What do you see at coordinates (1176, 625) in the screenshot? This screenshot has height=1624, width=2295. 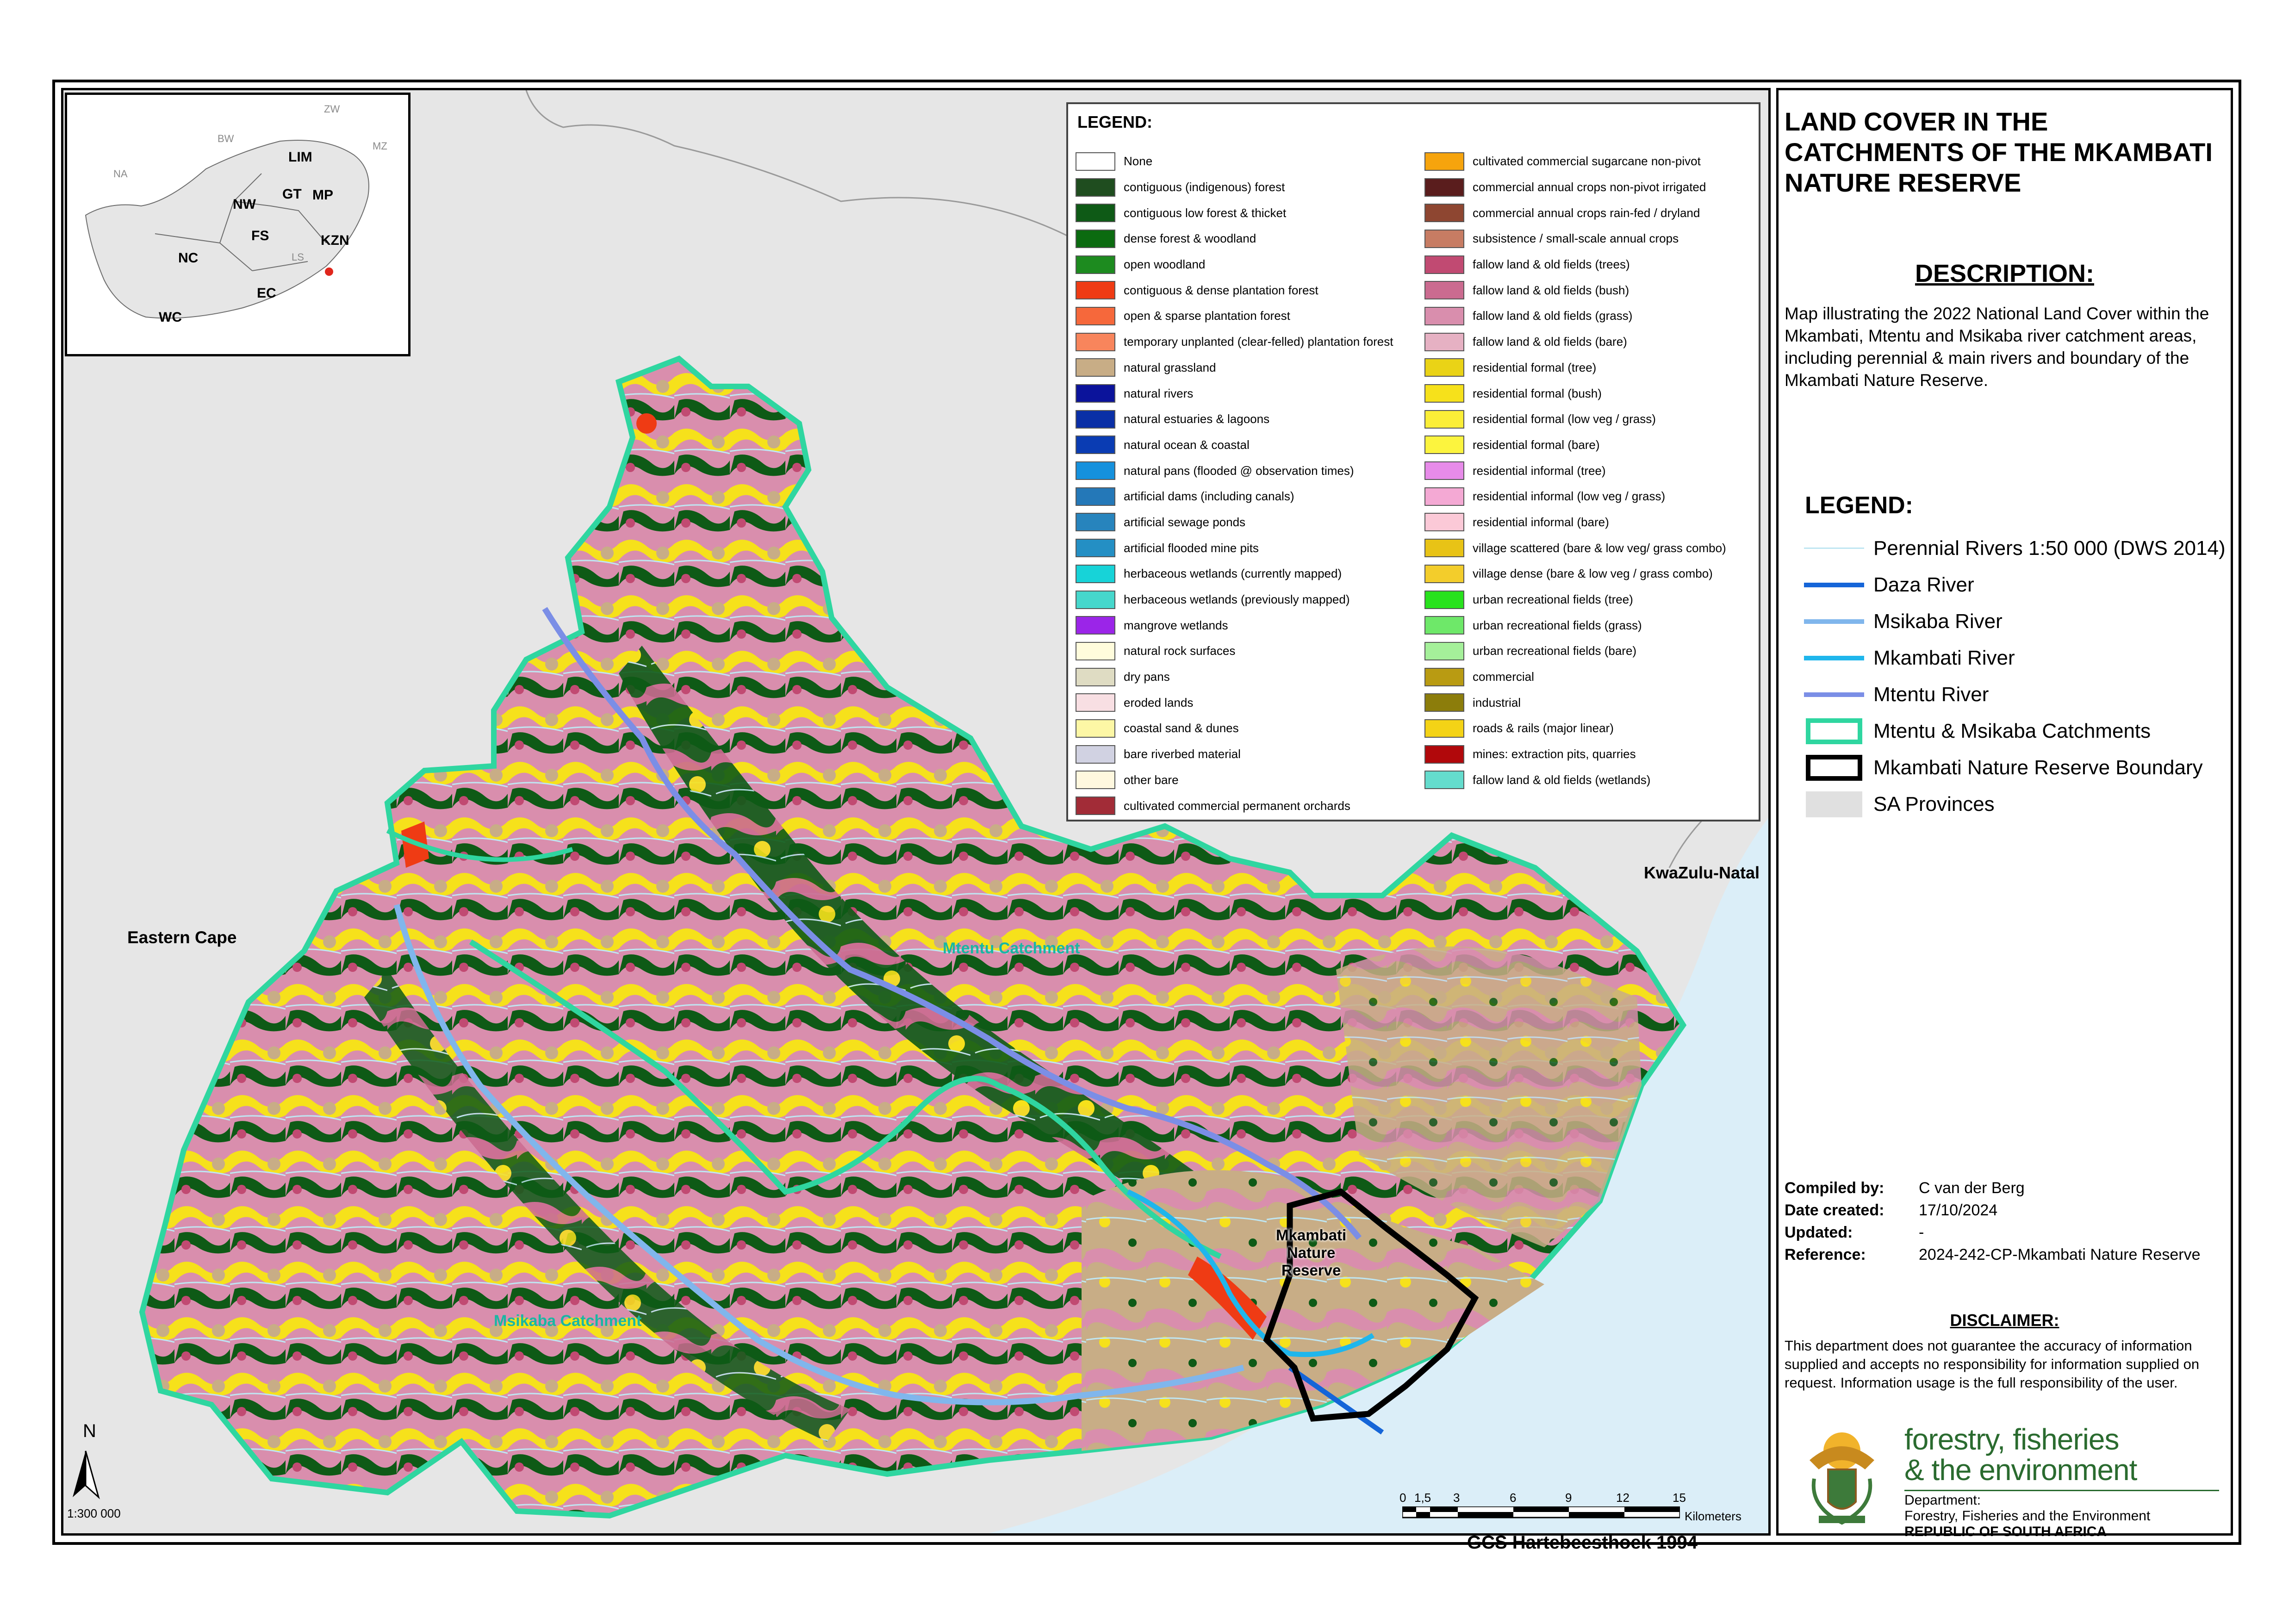 I see `legend-label: mangrove wetlands` at bounding box center [1176, 625].